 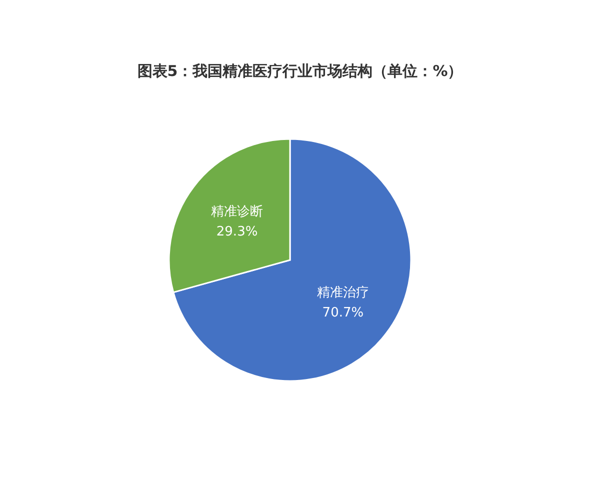 I want to click on slice-label: 精准诊断, so click(x=237, y=212).